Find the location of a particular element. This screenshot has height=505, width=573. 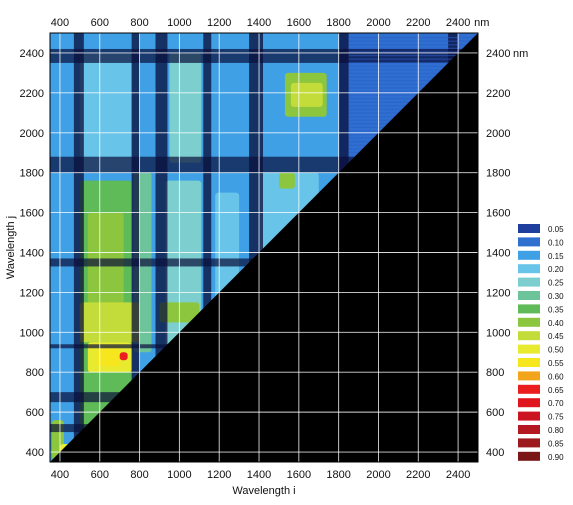

legend-label: 0.10 is located at coordinates (556, 242).